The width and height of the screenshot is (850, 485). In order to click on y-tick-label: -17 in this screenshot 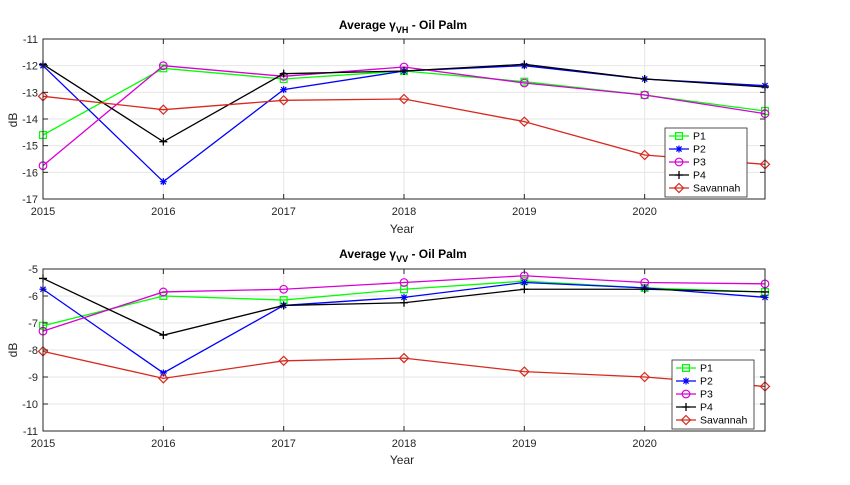, I will do `click(30, 200)`.